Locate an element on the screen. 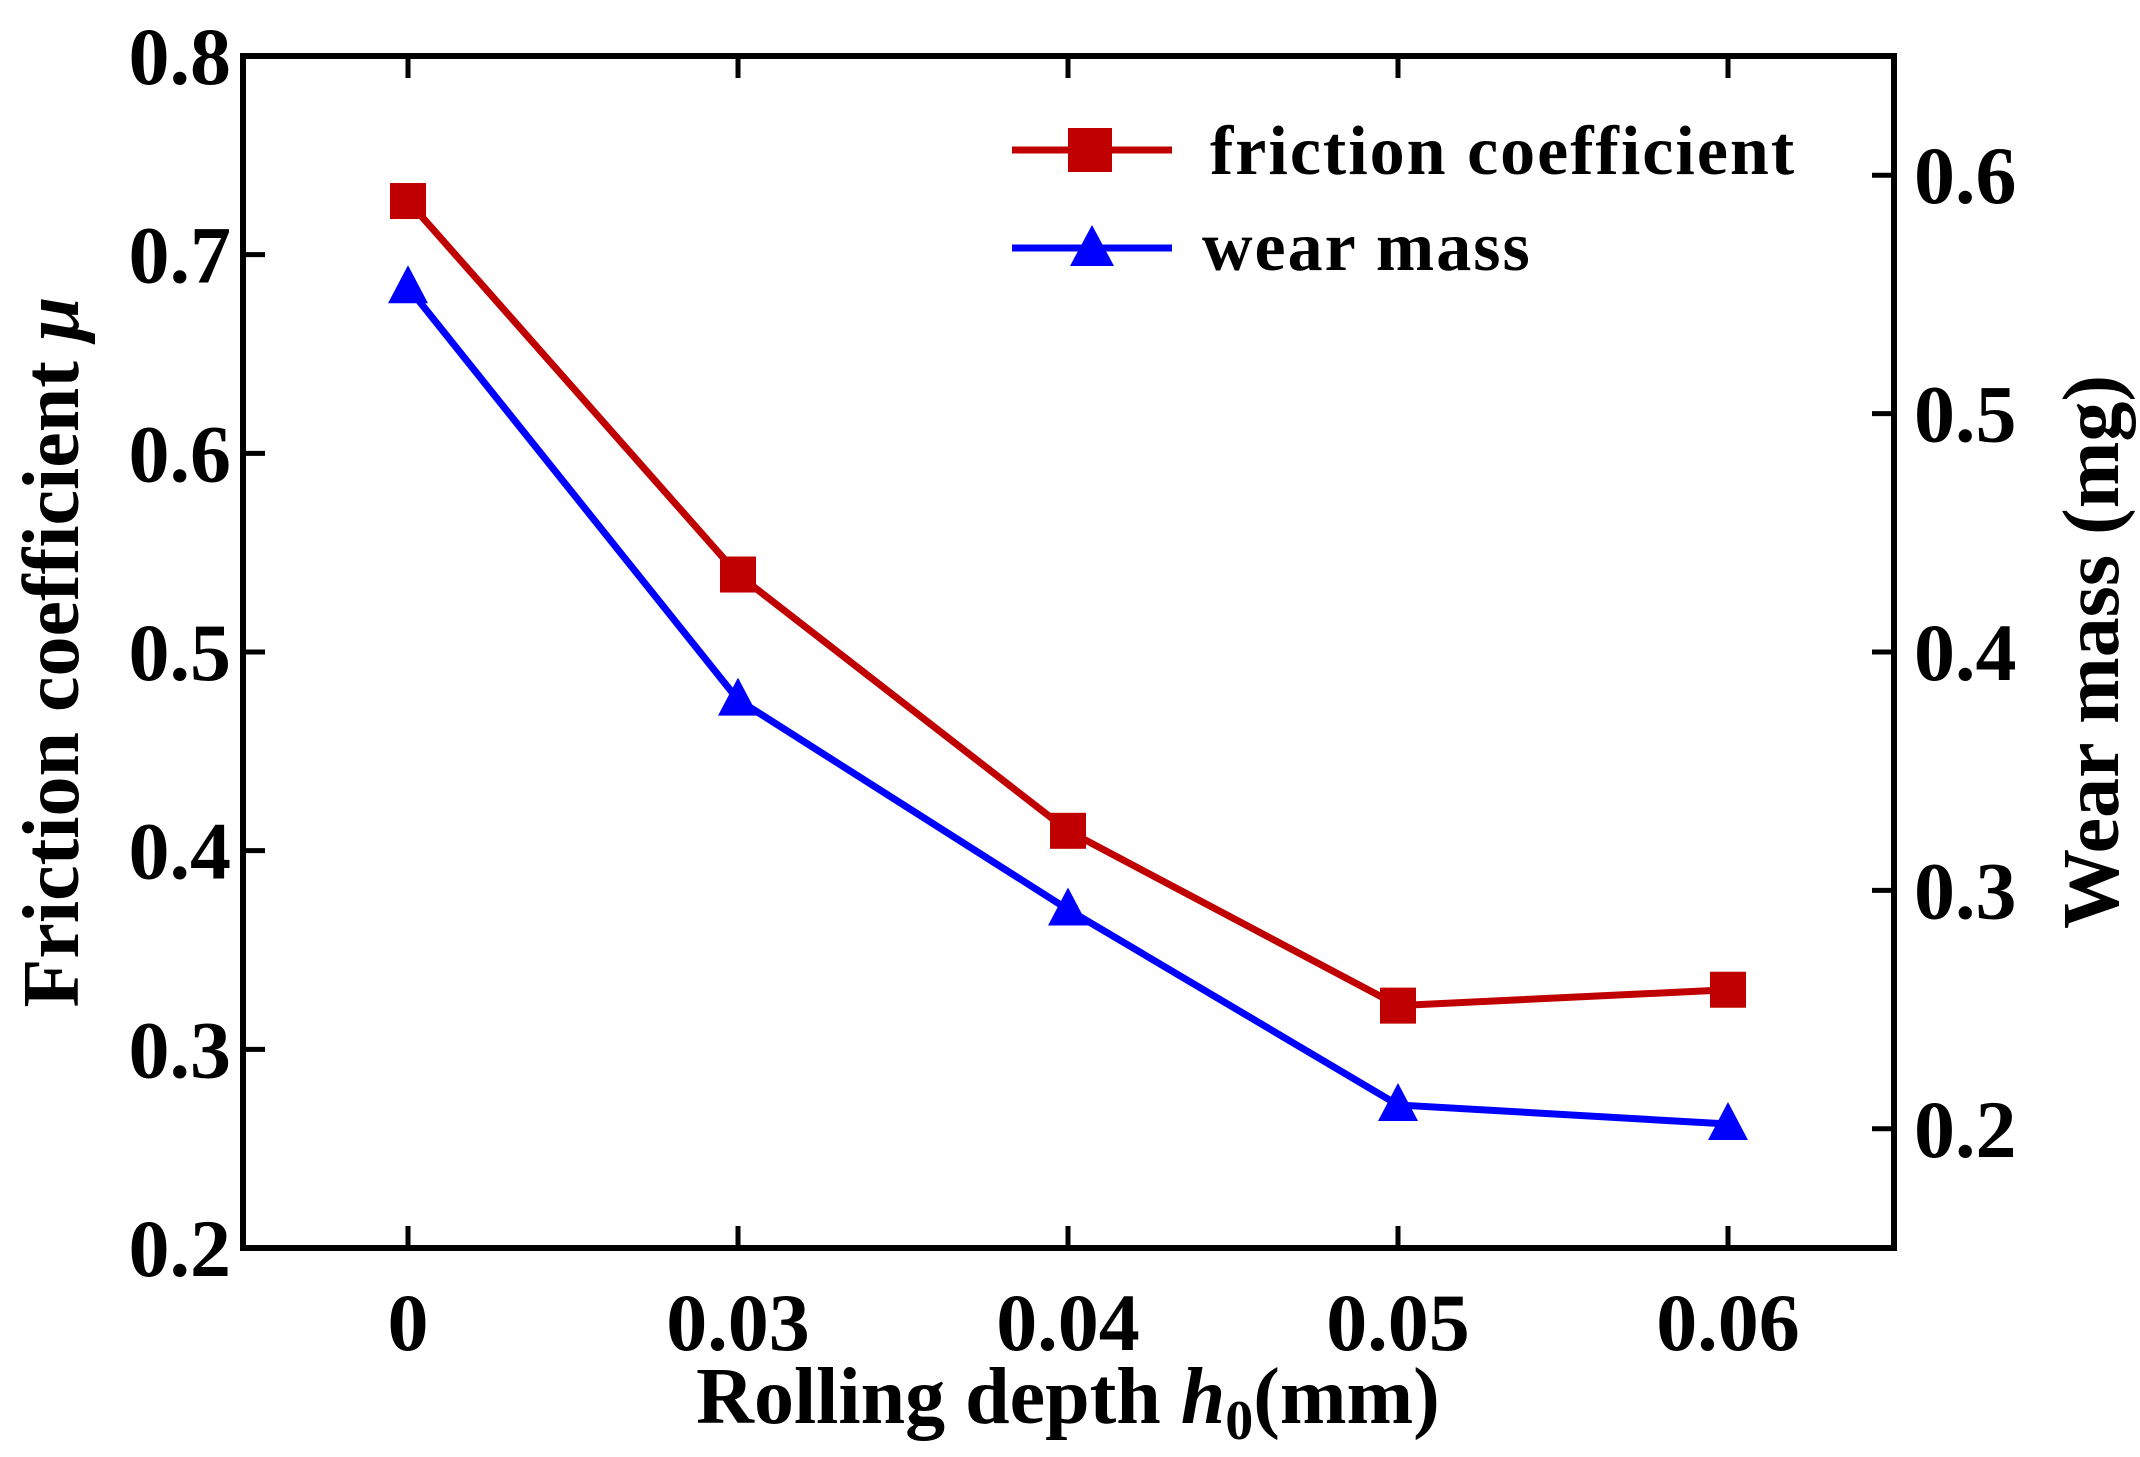 The image size is (2140, 1457). y-axis-title-left: Friction coefficient μ is located at coordinates (52, 652).